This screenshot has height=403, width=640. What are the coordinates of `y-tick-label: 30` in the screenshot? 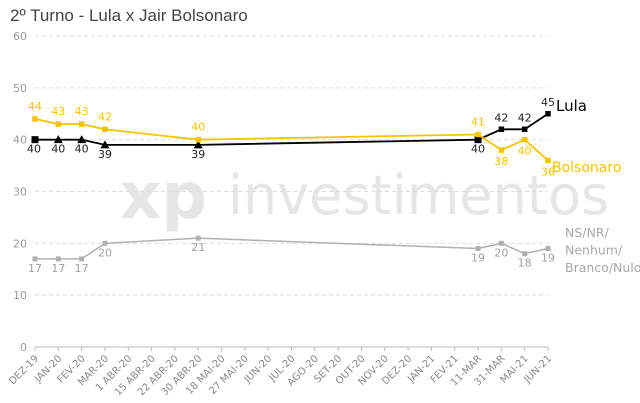 It's located at (20, 192).